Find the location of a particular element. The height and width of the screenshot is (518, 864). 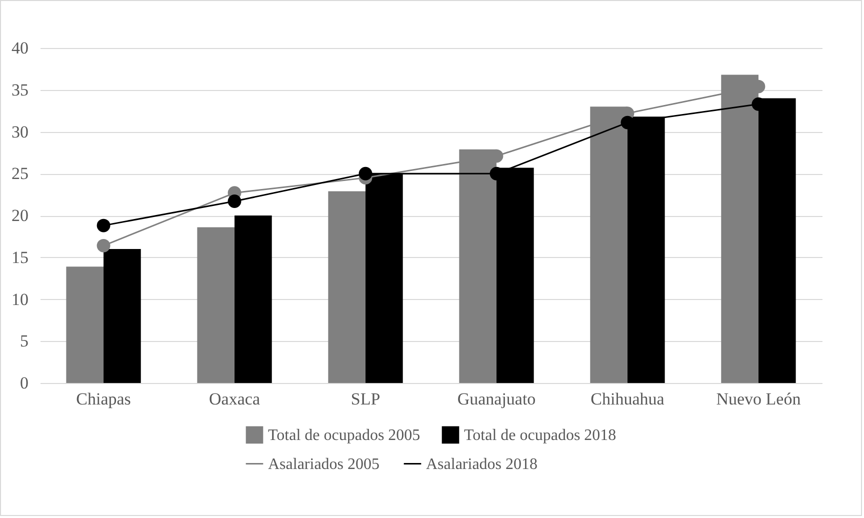

y-tick-label: 20 is located at coordinates (20, 215).